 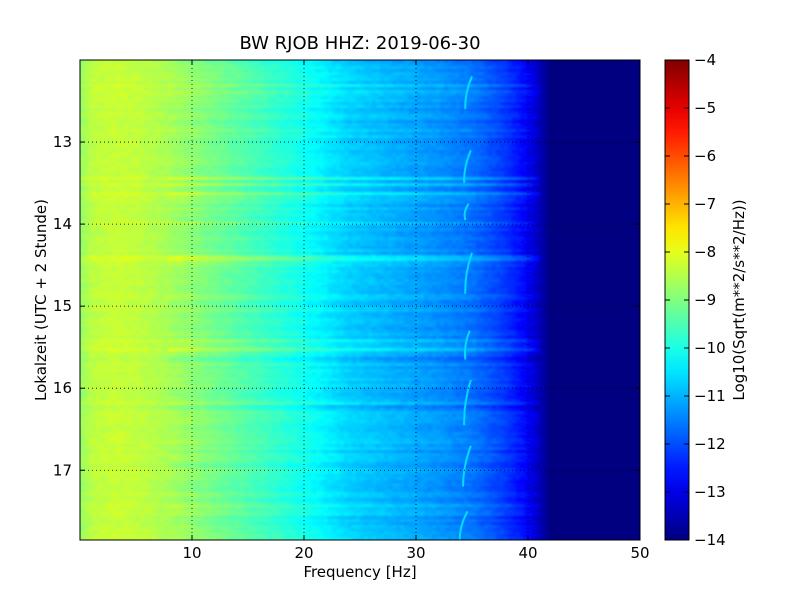 I want to click on colorbar-tick-label: −7, so click(x=705, y=204).